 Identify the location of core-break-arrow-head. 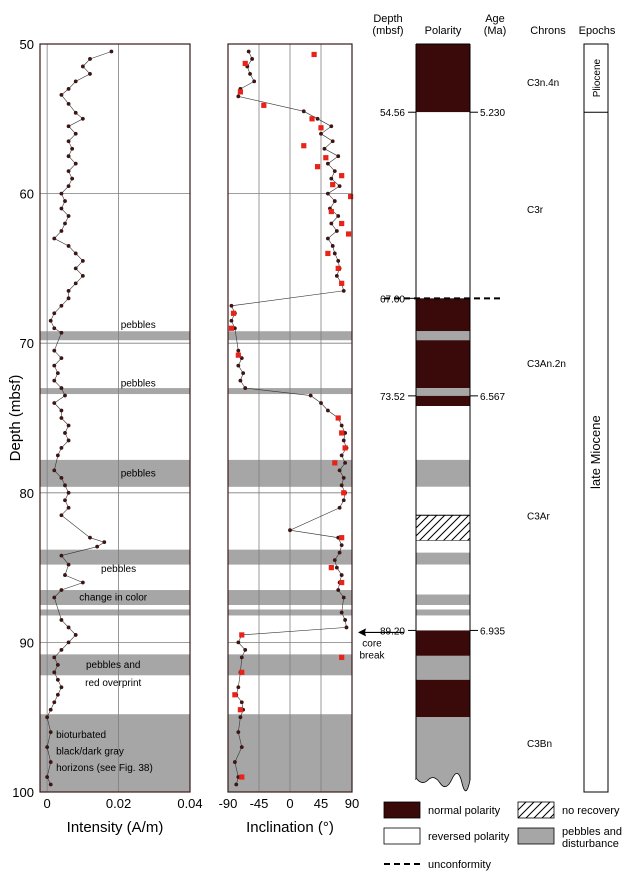
(362, 632).